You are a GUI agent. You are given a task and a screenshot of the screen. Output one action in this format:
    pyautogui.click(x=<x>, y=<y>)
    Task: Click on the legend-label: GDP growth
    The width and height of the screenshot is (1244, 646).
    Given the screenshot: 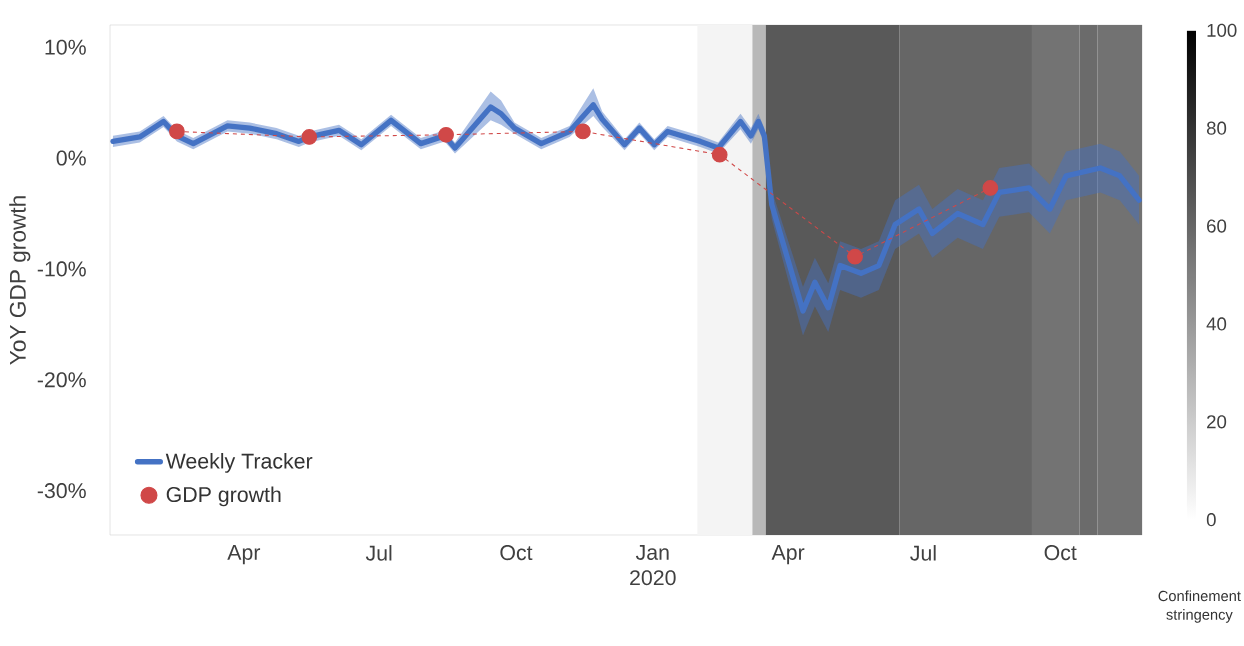 What is the action you would take?
    pyautogui.click(x=223, y=496)
    